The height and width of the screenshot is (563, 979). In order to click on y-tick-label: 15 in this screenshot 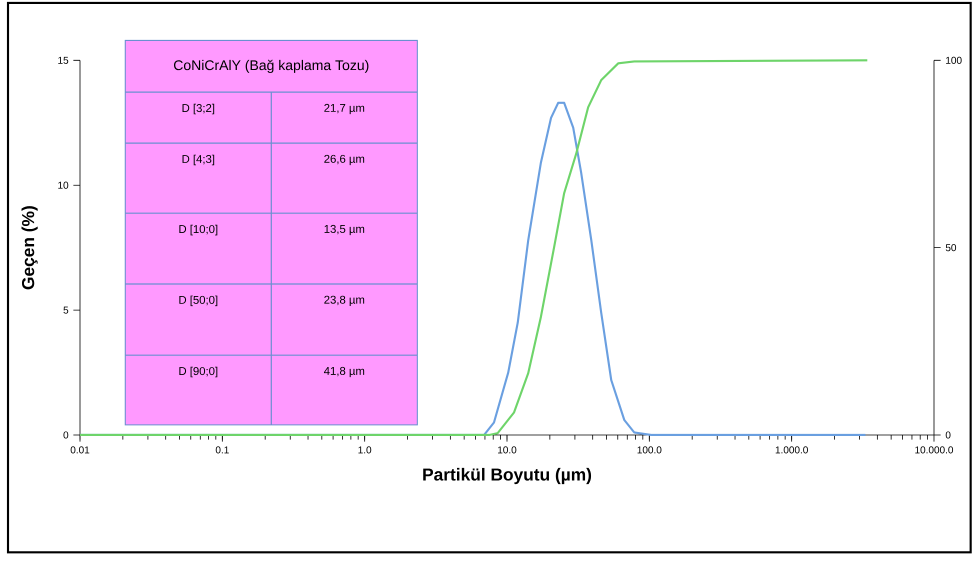, I will do `click(63, 60)`.